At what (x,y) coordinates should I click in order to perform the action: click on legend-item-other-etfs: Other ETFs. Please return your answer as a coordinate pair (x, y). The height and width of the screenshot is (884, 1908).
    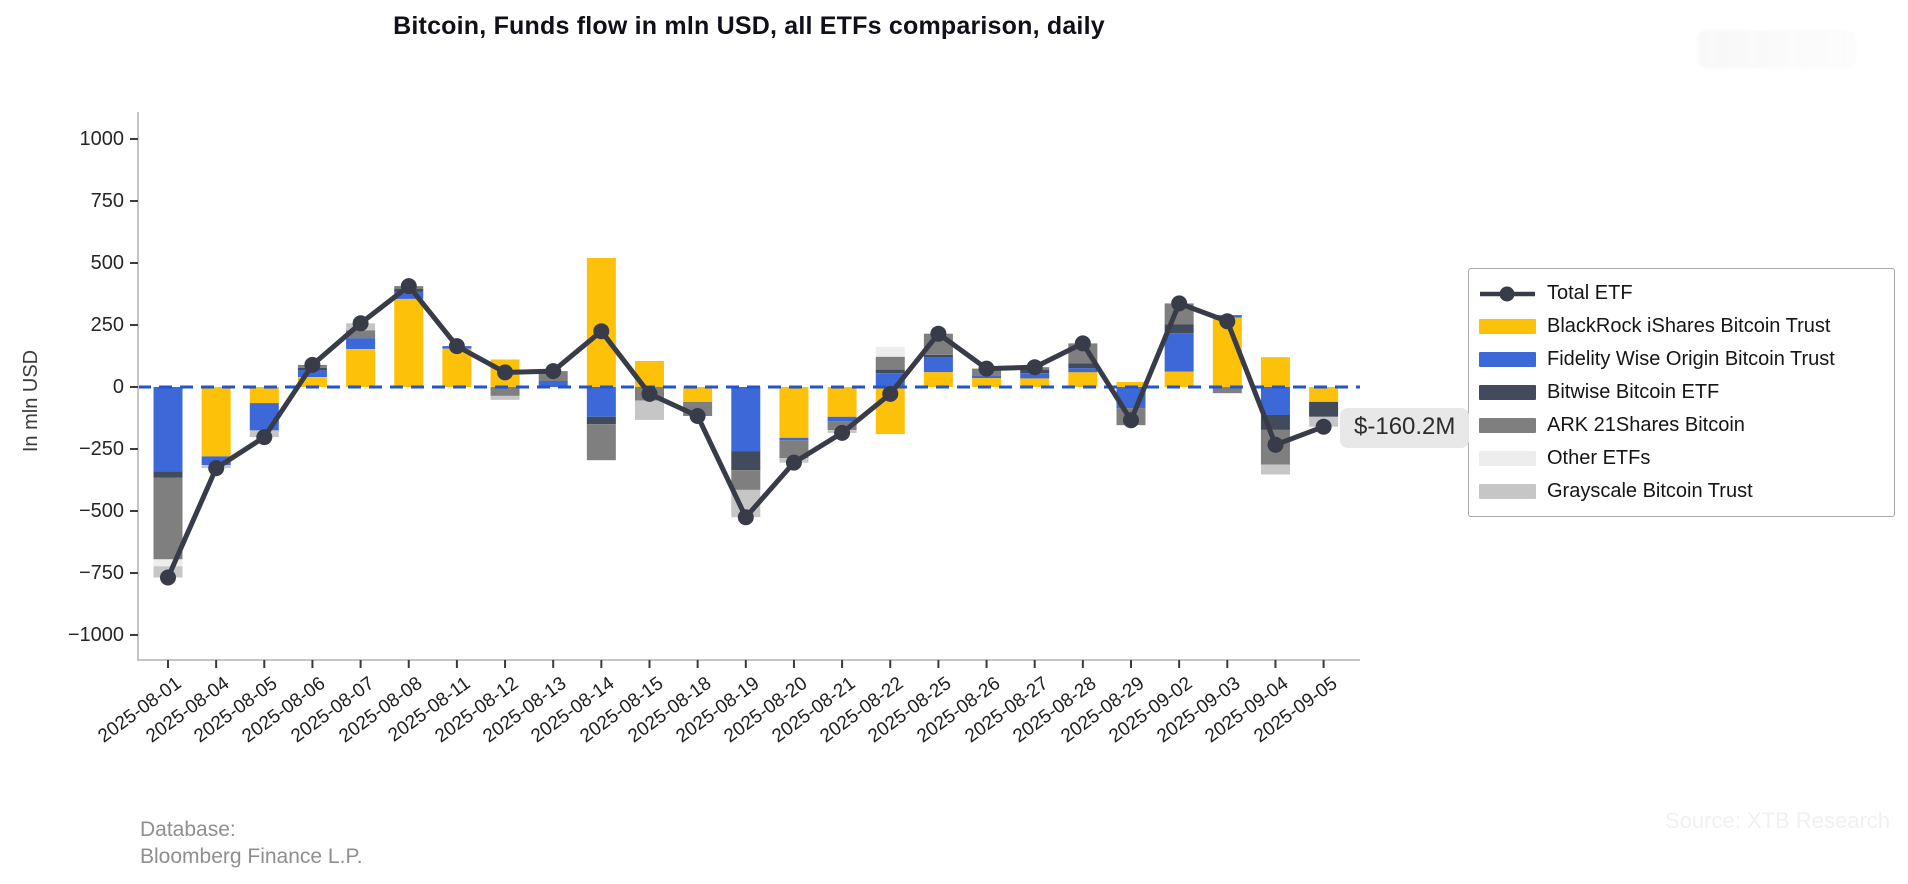
    Looking at the image, I should click on (1680, 458).